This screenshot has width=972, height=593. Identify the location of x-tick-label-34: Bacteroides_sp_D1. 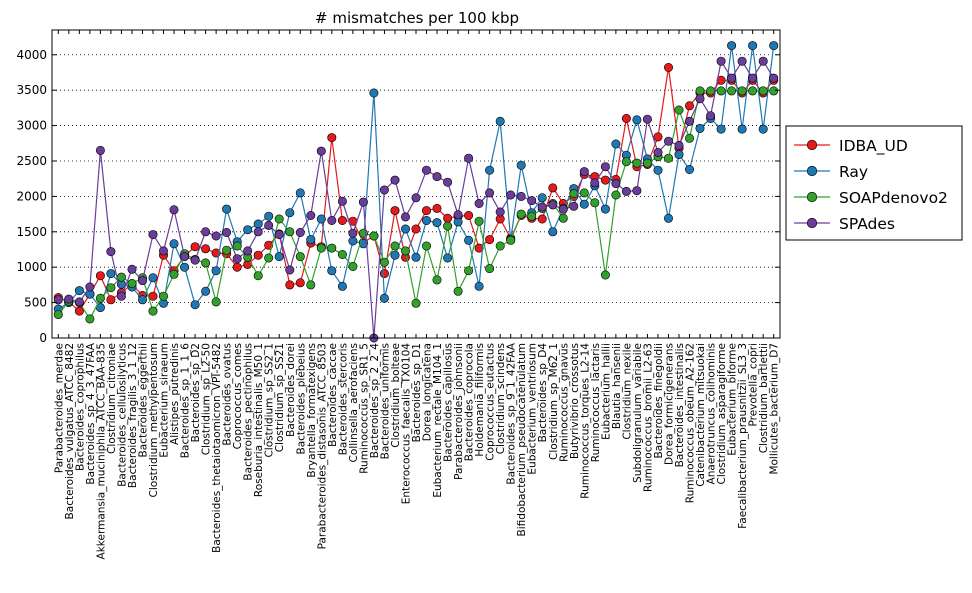
(417, 392).